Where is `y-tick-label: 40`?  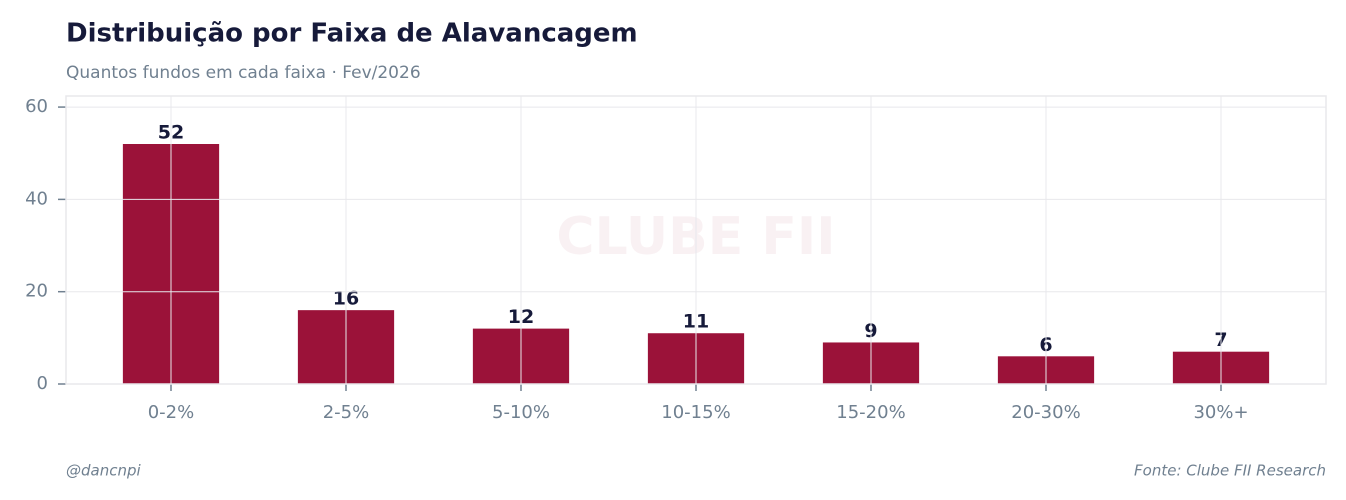
y-tick-label: 40 is located at coordinates (36, 198).